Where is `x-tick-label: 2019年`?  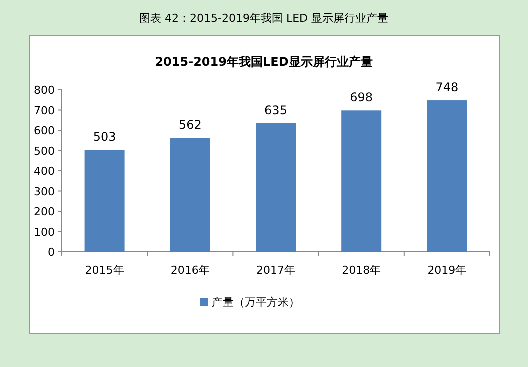
x-tick-label: 2019年 is located at coordinates (447, 270).